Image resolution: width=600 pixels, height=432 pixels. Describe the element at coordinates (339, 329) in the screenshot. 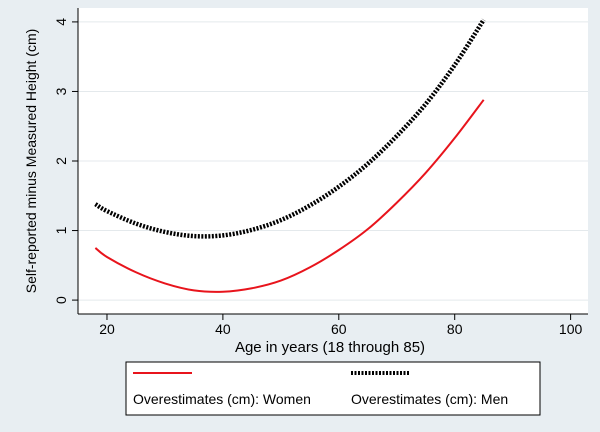

I see `x-tick-label: 60` at that location.